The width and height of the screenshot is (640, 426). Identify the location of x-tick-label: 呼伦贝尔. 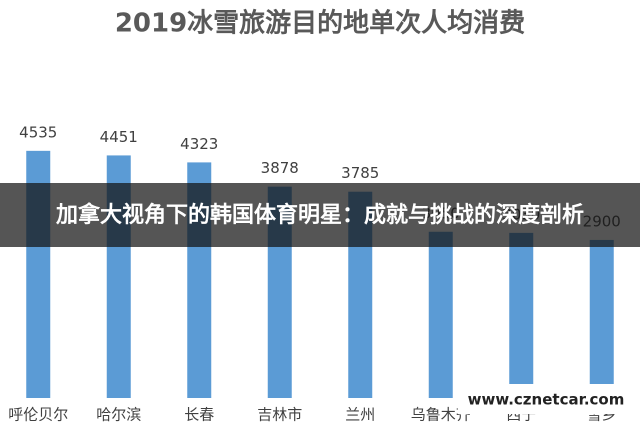
(38, 415).